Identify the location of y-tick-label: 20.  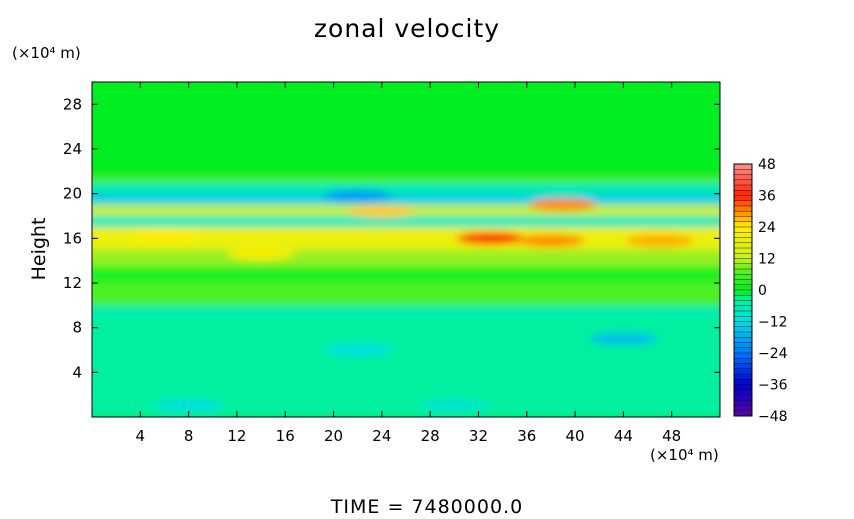
(72, 194).